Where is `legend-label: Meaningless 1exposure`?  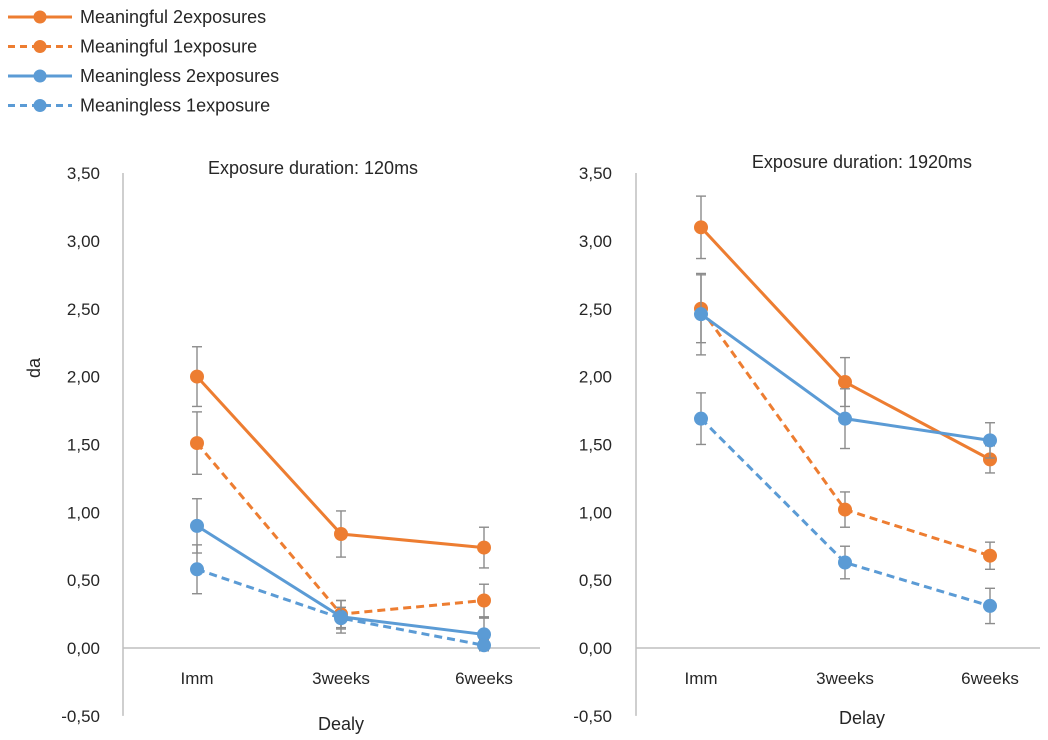
legend-label: Meaningless 1exposure is located at coordinates (175, 106).